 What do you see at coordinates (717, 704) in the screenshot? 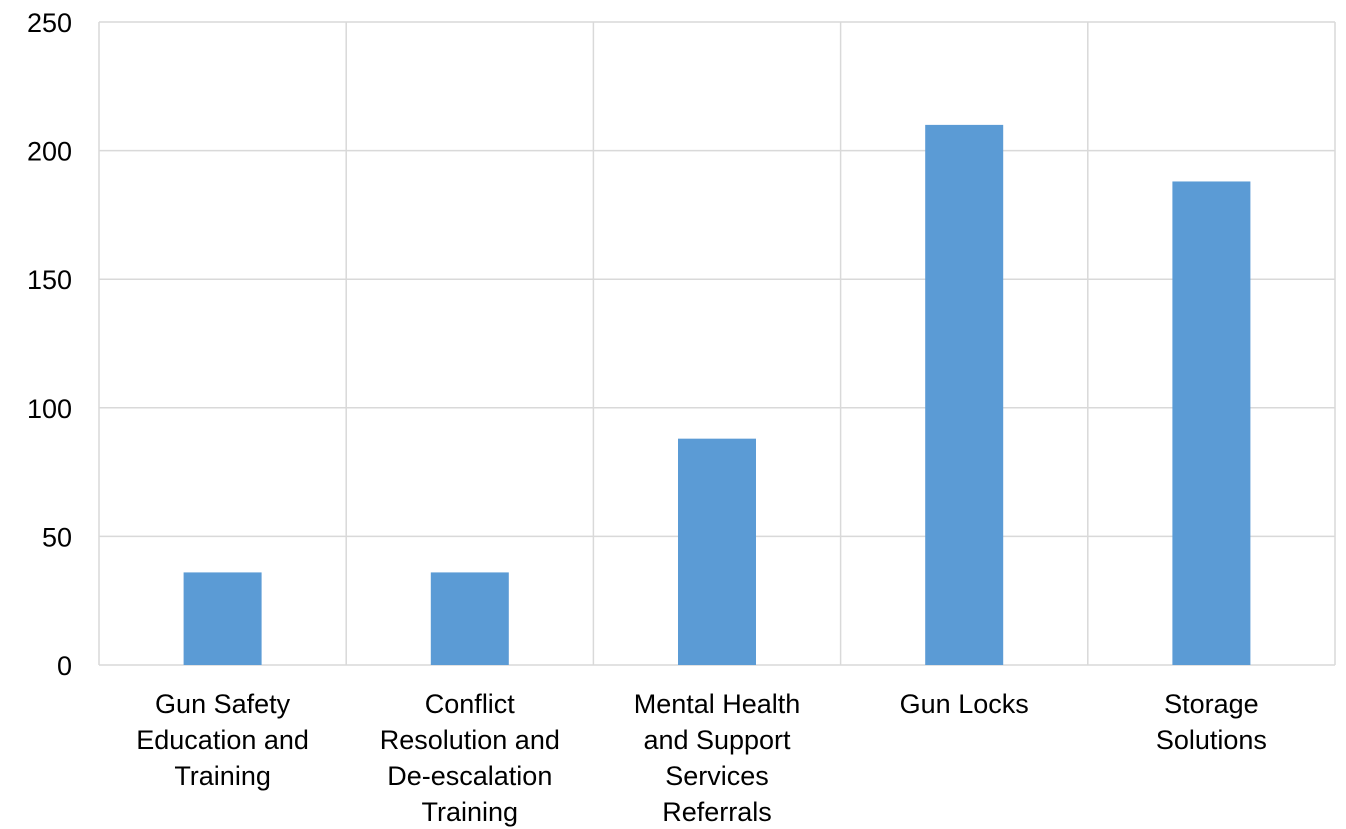
I see `x-category-label-line: Mental Health` at bounding box center [717, 704].